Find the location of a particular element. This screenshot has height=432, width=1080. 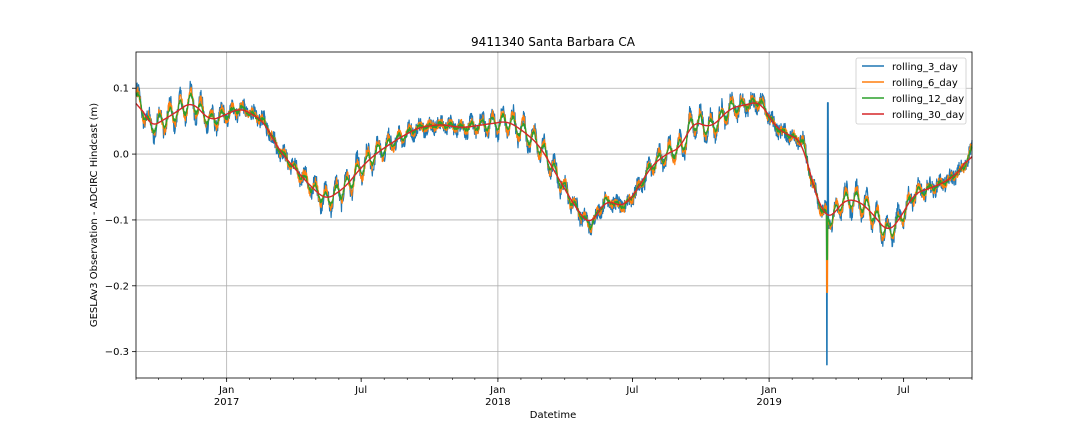

y-tick-label: 0.1 is located at coordinates (121, 89).